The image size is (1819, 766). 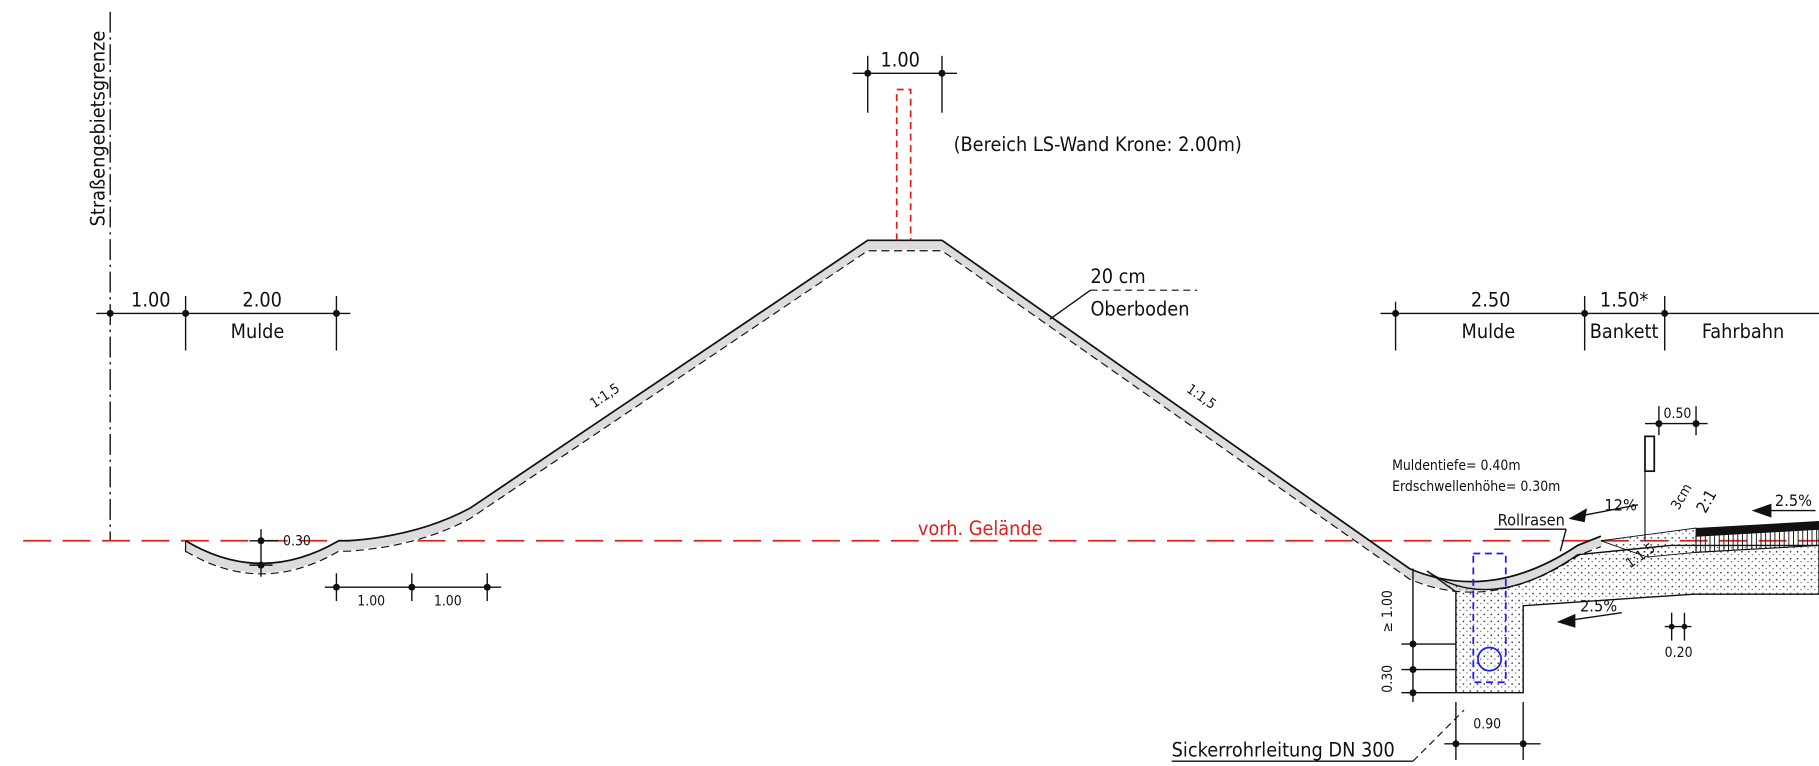 What do you see at coordinates (1139, 309) in the screenshot?
I see `label: Oberboden` at bounding box center [1139, 309].